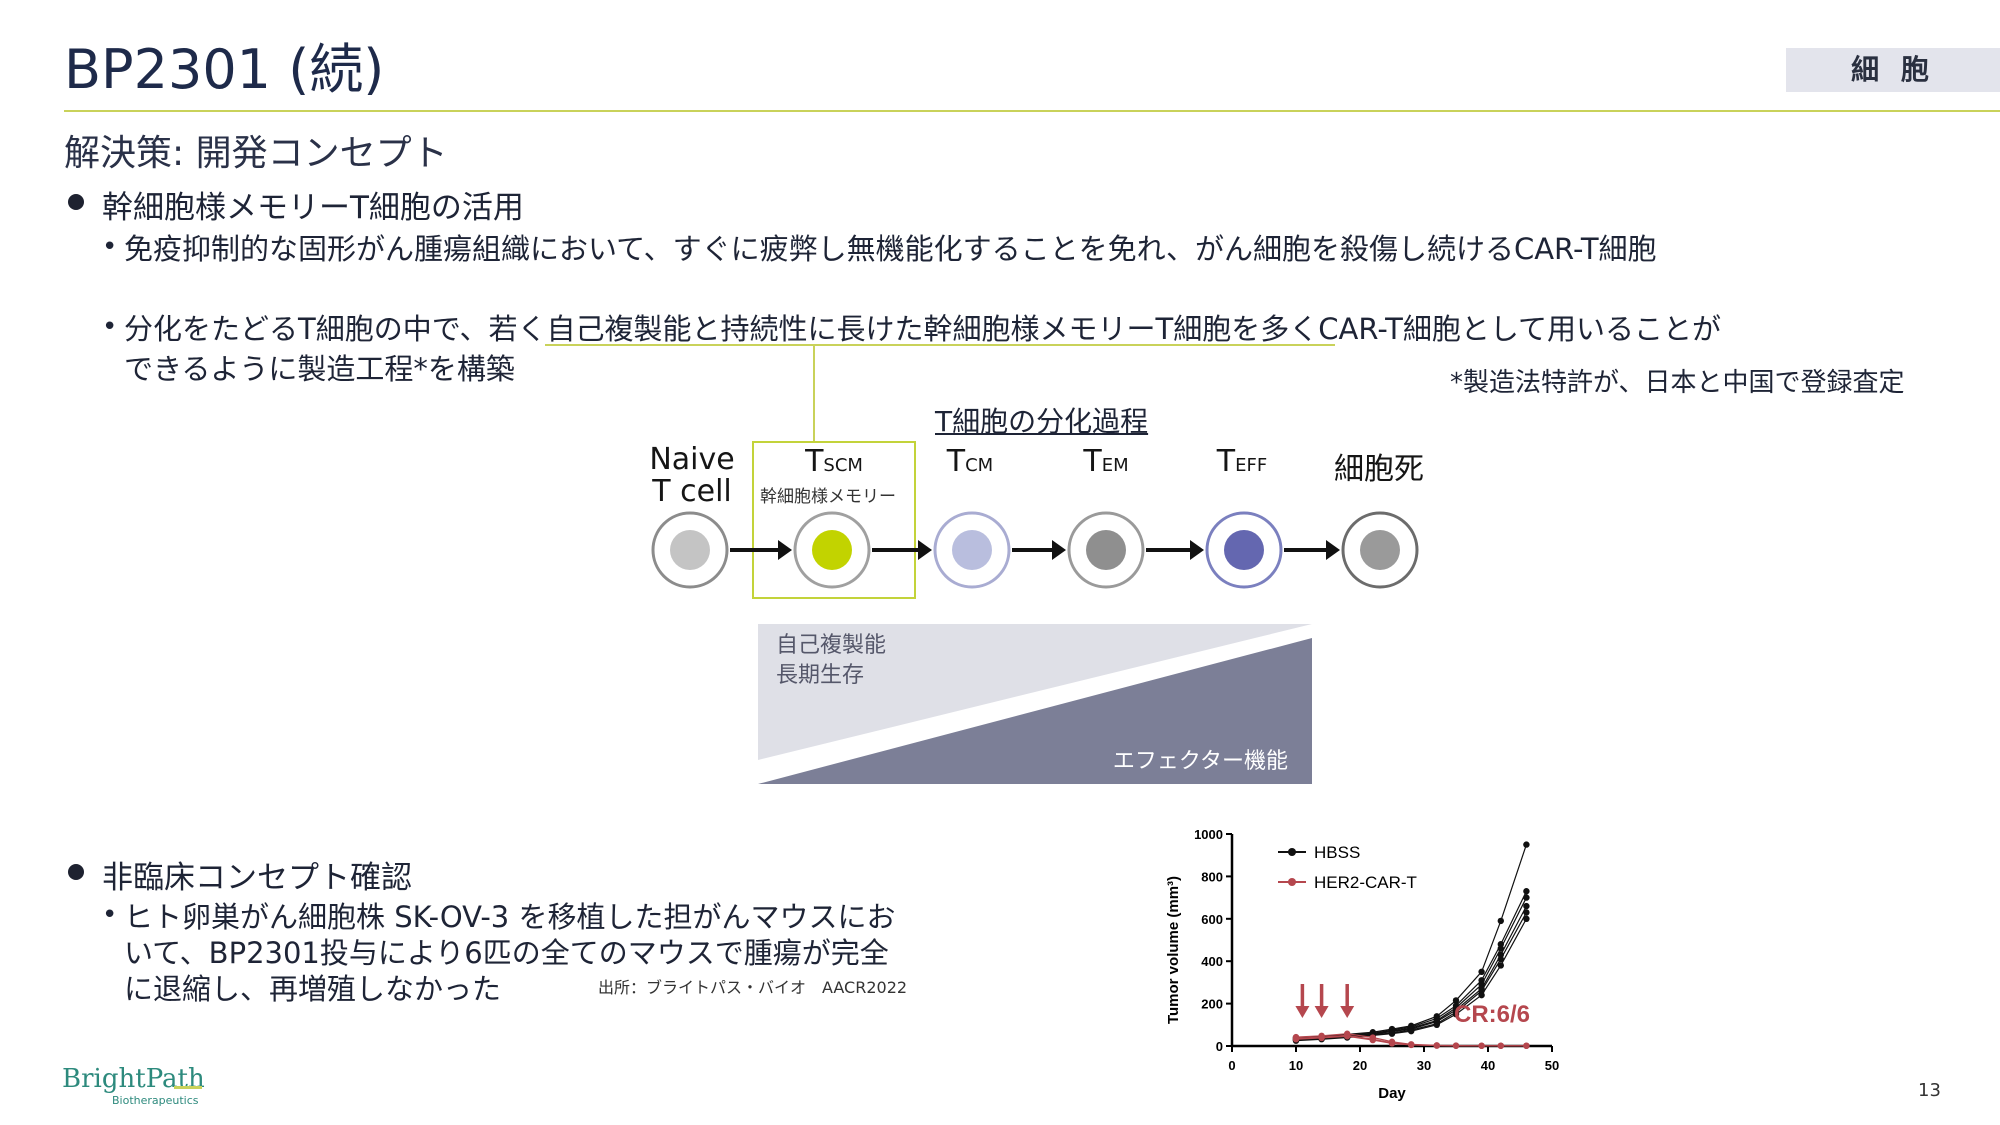  I want to click on stage-jp-label: 幹細胞様メモリー, so click(828, 497).